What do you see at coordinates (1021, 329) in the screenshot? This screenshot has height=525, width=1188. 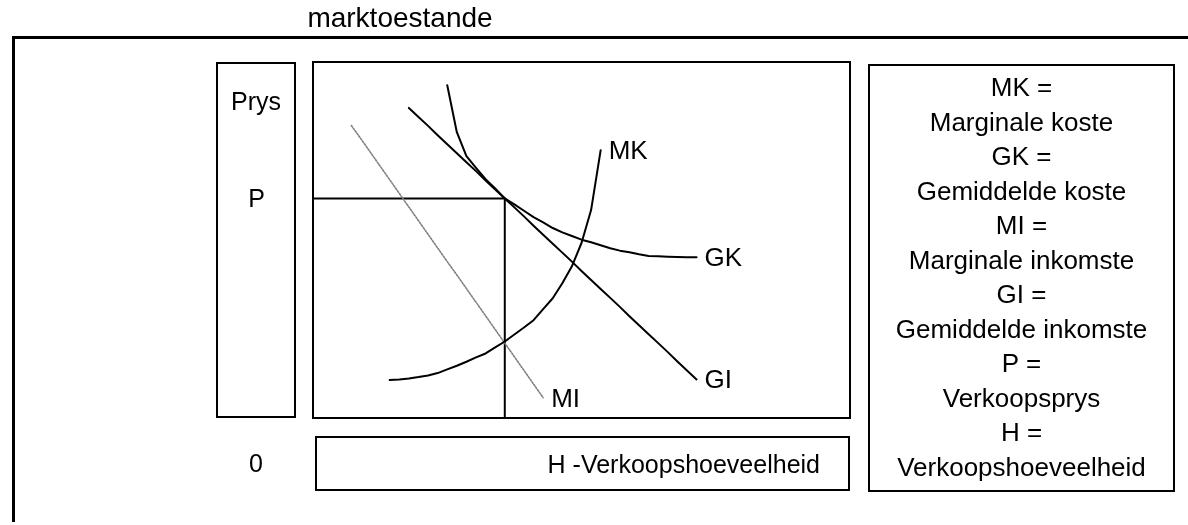 I see `text: Gemiddelde inkomste` at bounding box center [1021, 329].